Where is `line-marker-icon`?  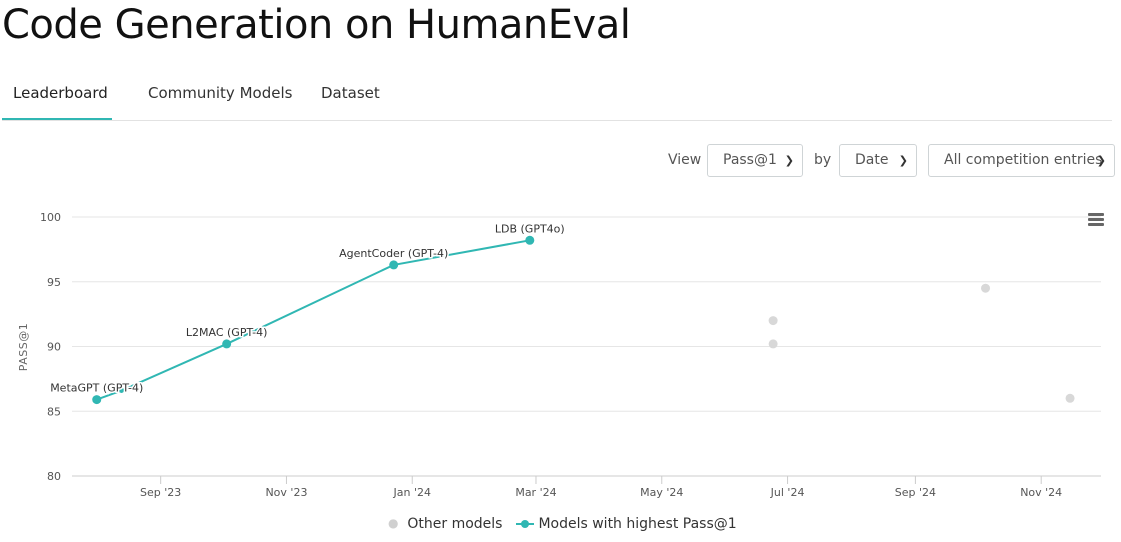 line-marker-icon is located at coordinates (525, 524).